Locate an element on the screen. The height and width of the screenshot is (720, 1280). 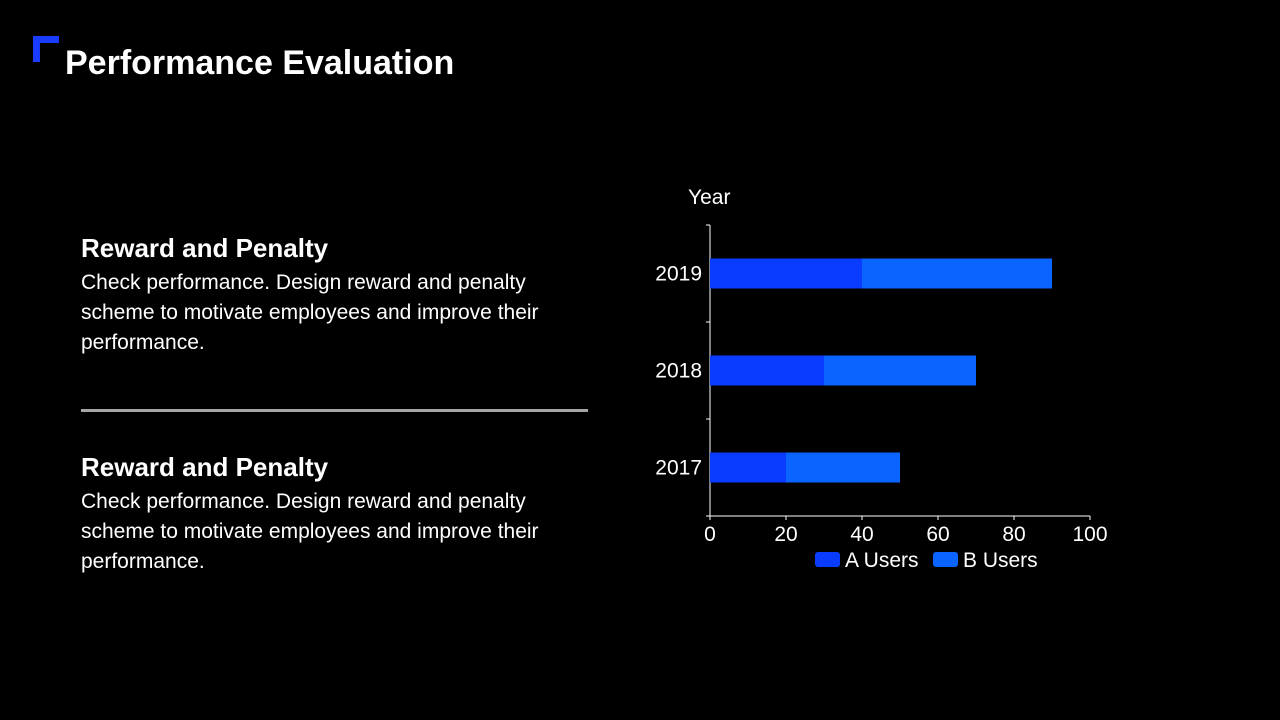
section-divider is located at coordinates (334, 410).